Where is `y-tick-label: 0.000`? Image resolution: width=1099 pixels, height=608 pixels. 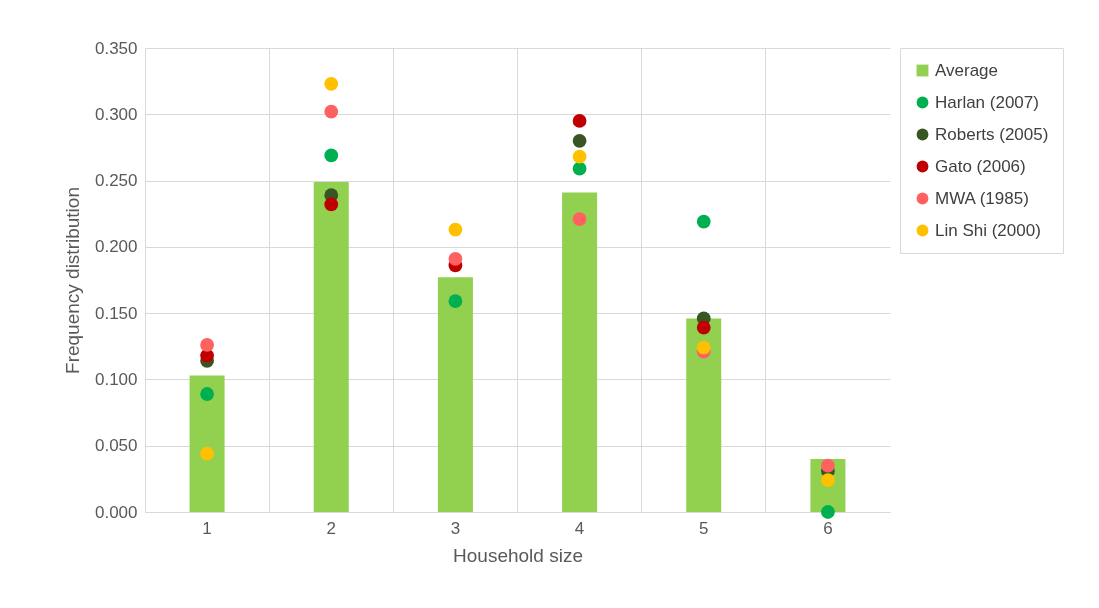 y-tick-label: 0.000 is located at coordinates (116, 512).